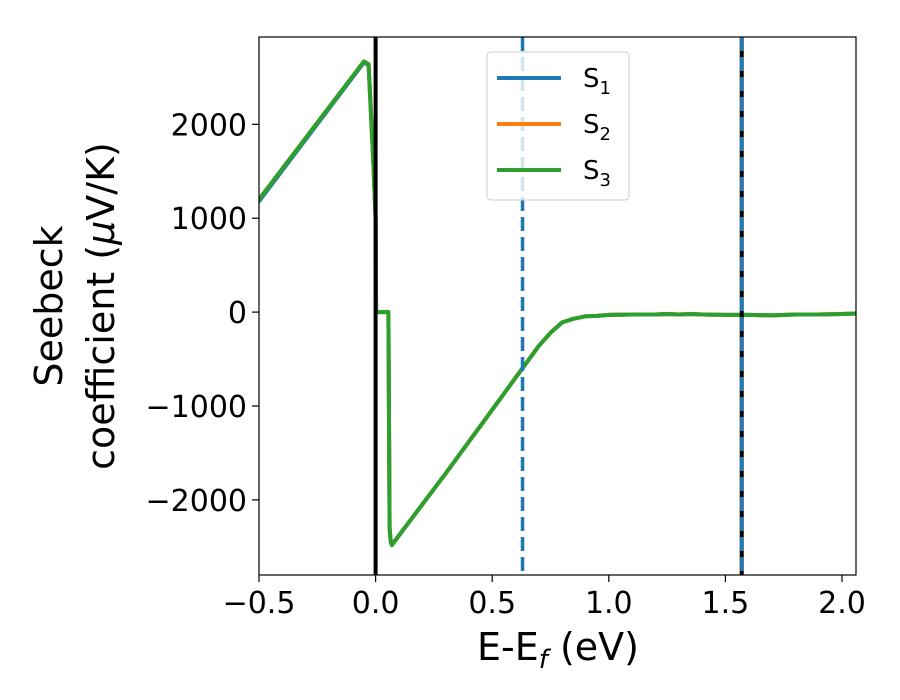 Image resolution: width=900 pixels, height=700 pixels. I want to click on x-tick-label: 2.0, so click(842, 603).